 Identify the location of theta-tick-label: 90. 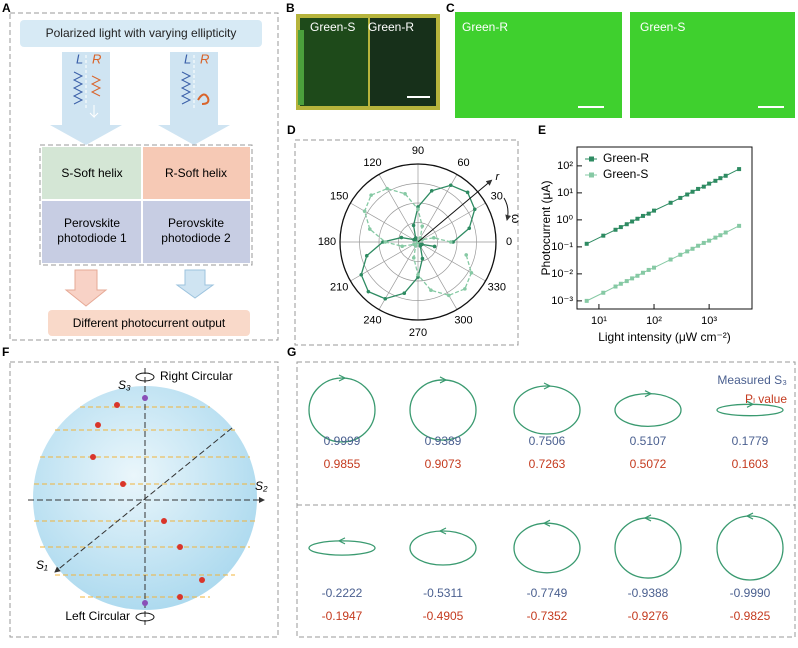
(418, 151).